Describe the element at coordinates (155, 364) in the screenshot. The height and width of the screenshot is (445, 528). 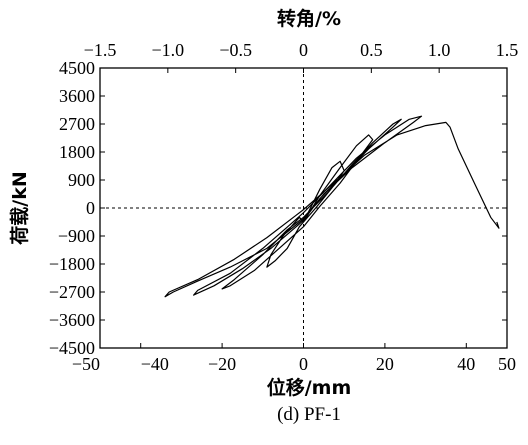
I see `x-tick-label: −40` at that location.